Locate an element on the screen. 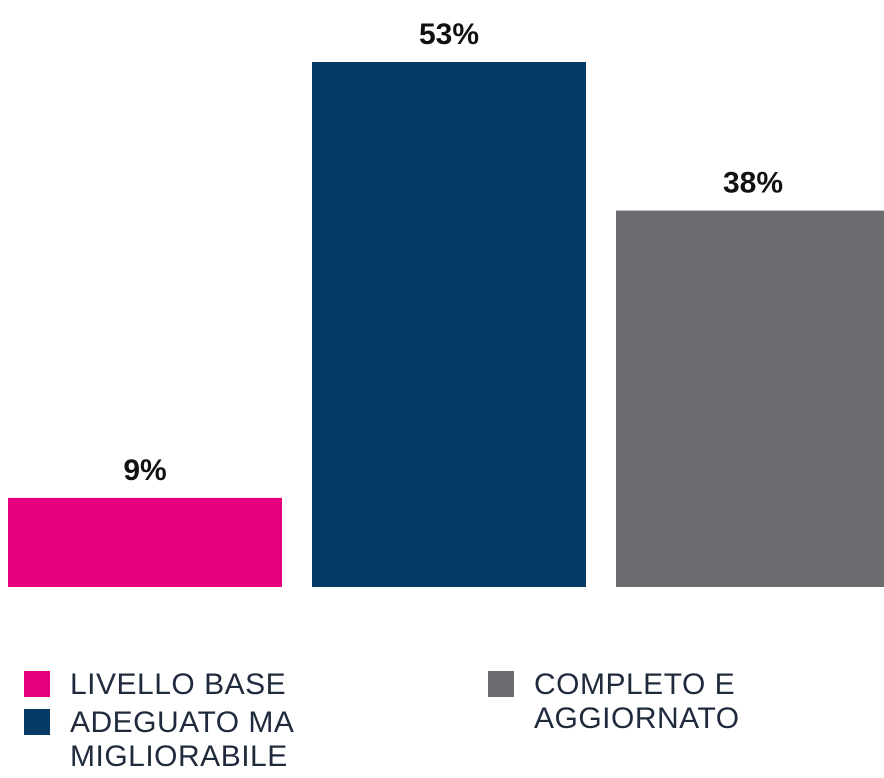  value-label-adeguato-ma-migliorabile: 53% is located at coordinates (449, 34).